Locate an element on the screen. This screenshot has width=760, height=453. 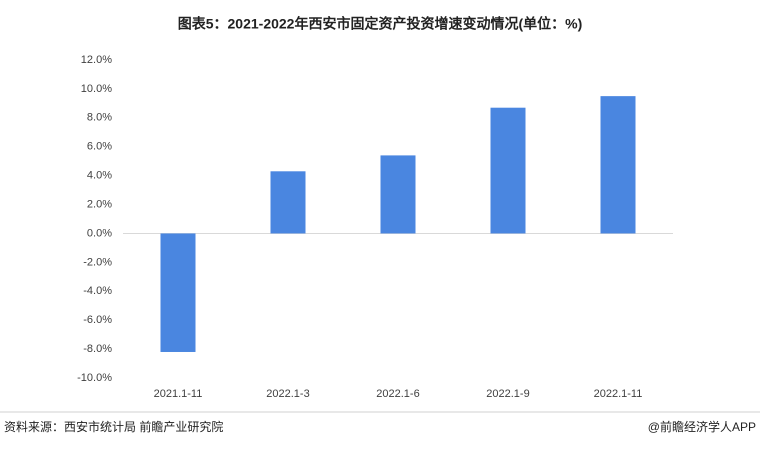
y-tick-label: -6.0% is located at coordinates (97, 320).